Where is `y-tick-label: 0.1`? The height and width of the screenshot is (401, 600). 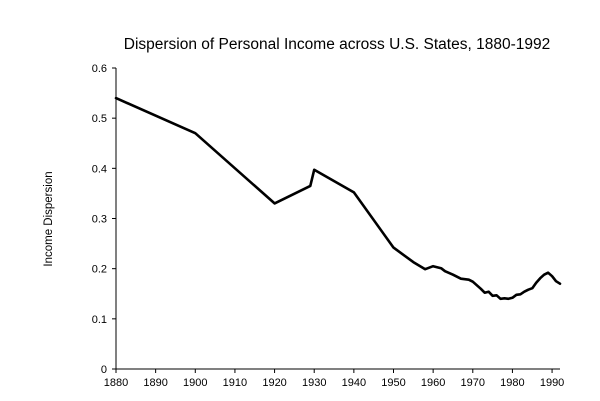
y-tick-label: 0.1 is located at coordinates (99, 320).